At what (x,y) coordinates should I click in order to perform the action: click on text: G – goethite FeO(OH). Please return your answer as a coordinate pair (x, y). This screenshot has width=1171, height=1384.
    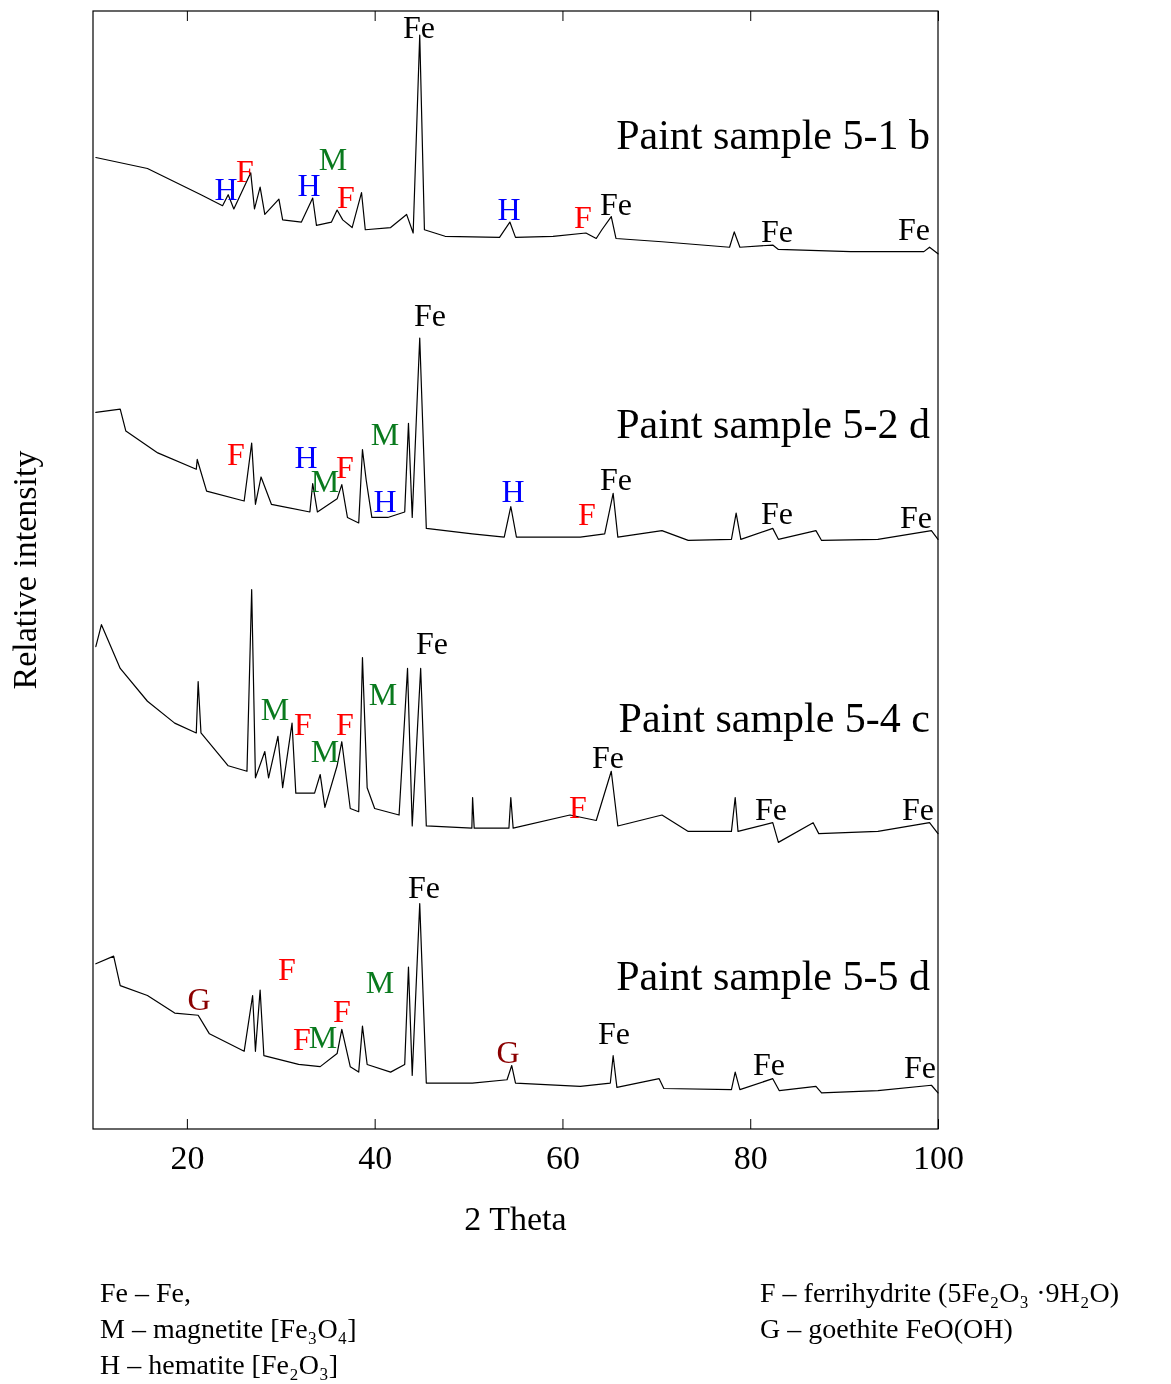
    Looking at the image, I should click on (886, 1328).